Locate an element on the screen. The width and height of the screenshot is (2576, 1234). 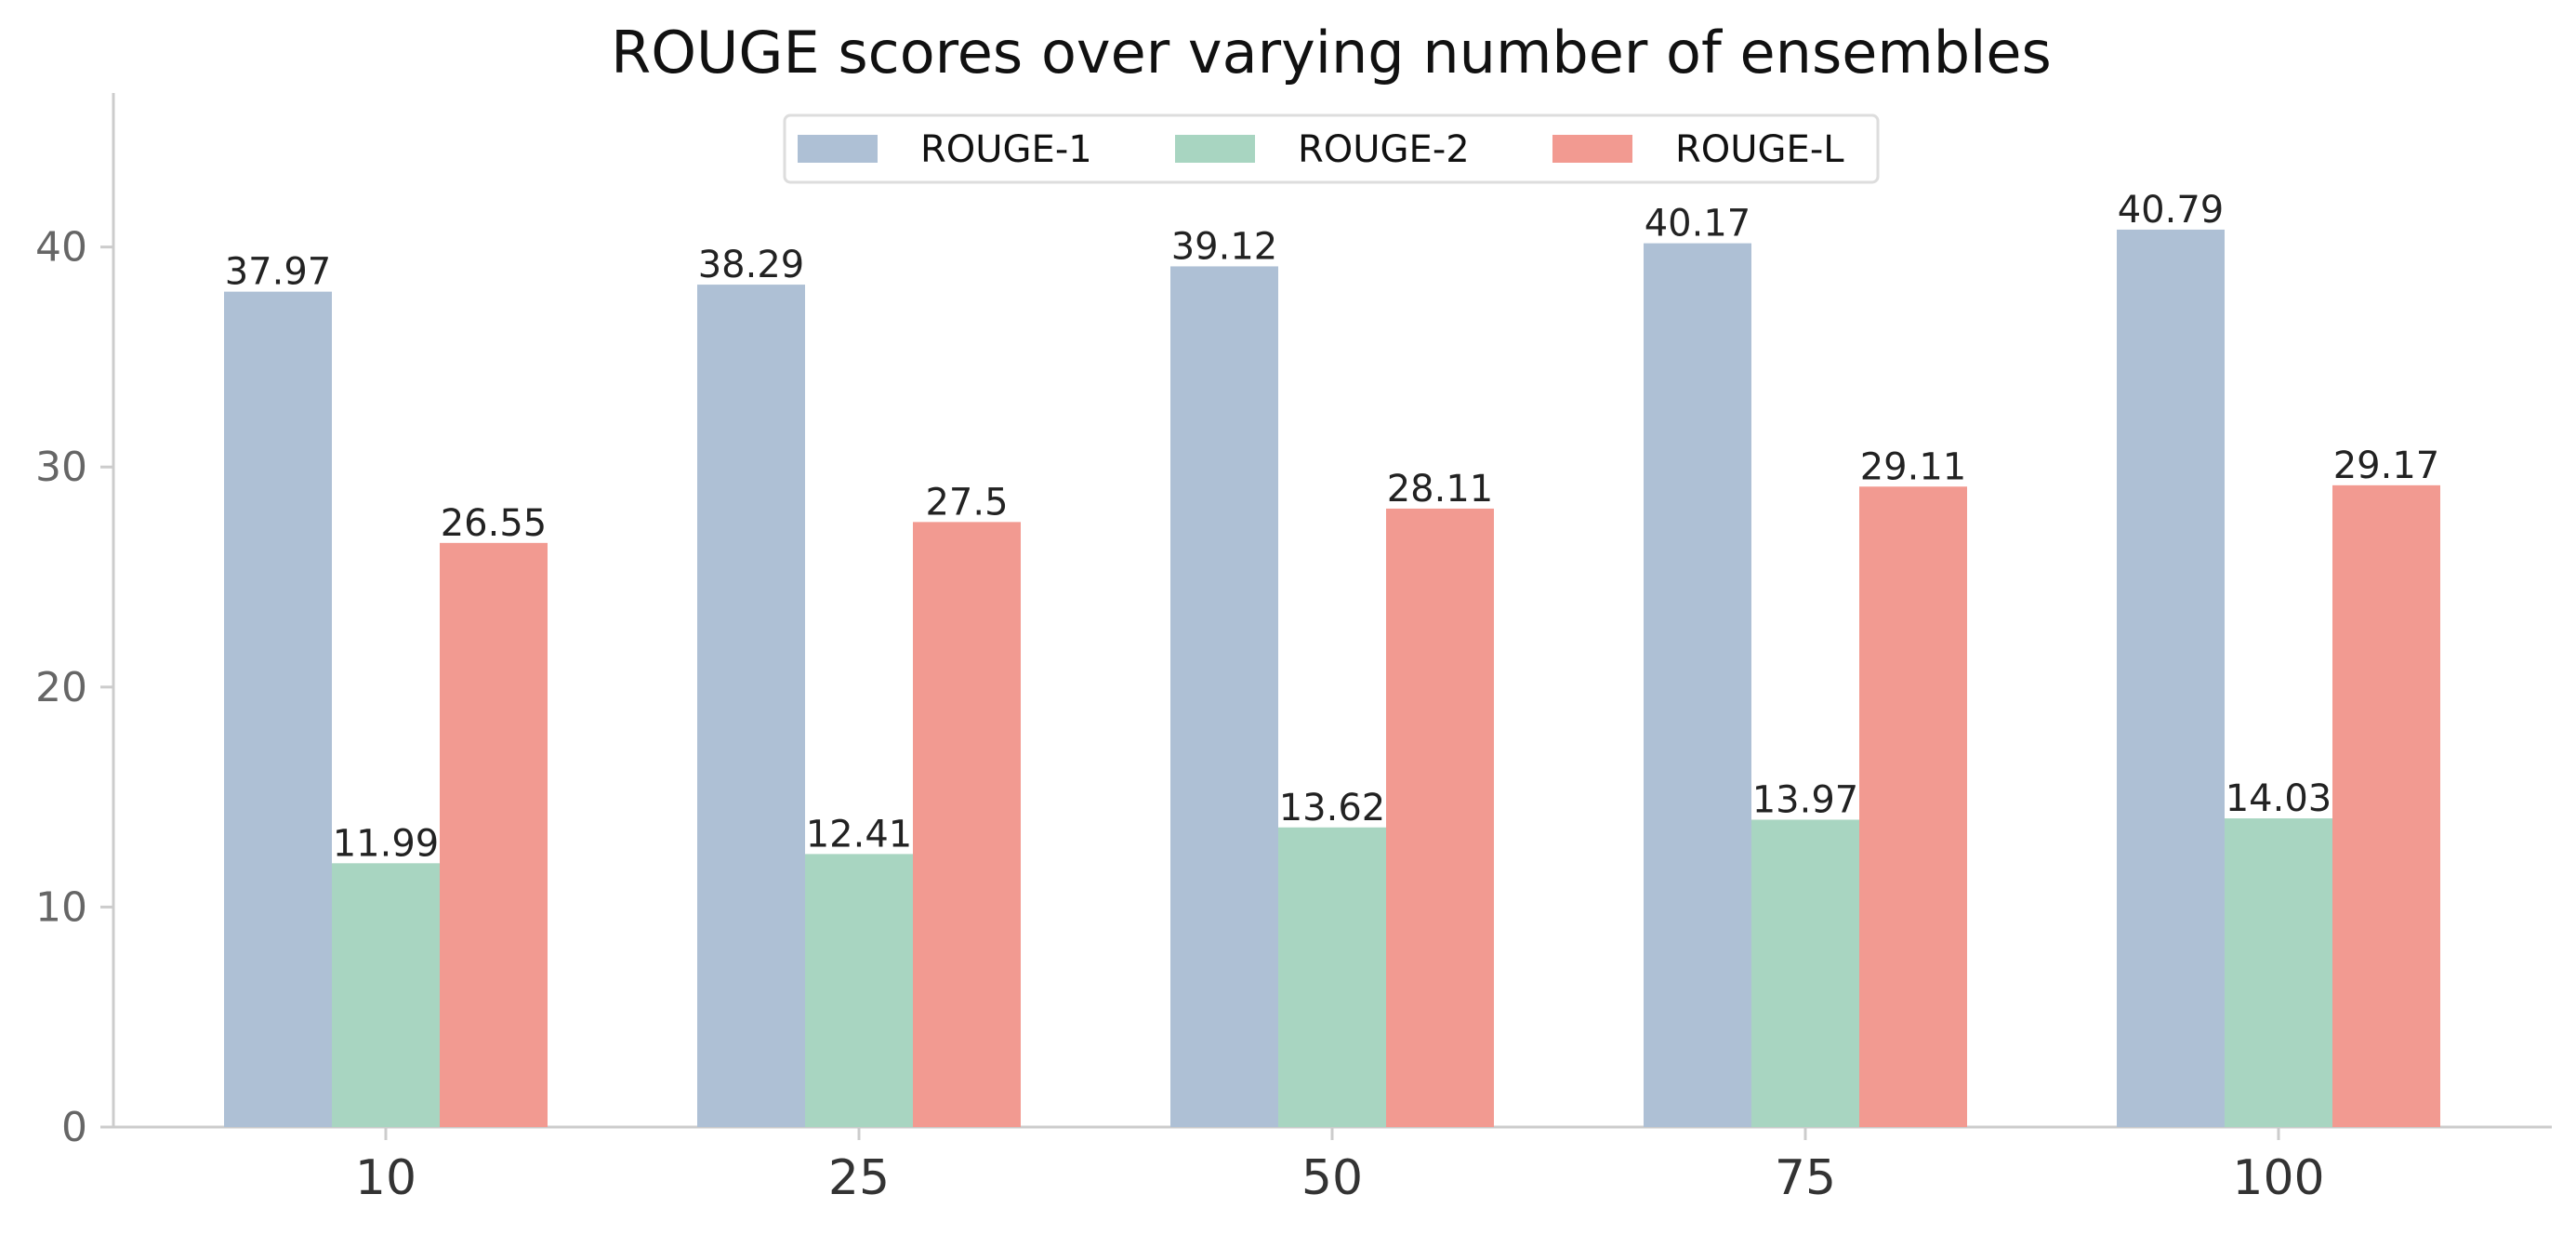
y-tick-label: 30 is located at coordinates (61, 468).